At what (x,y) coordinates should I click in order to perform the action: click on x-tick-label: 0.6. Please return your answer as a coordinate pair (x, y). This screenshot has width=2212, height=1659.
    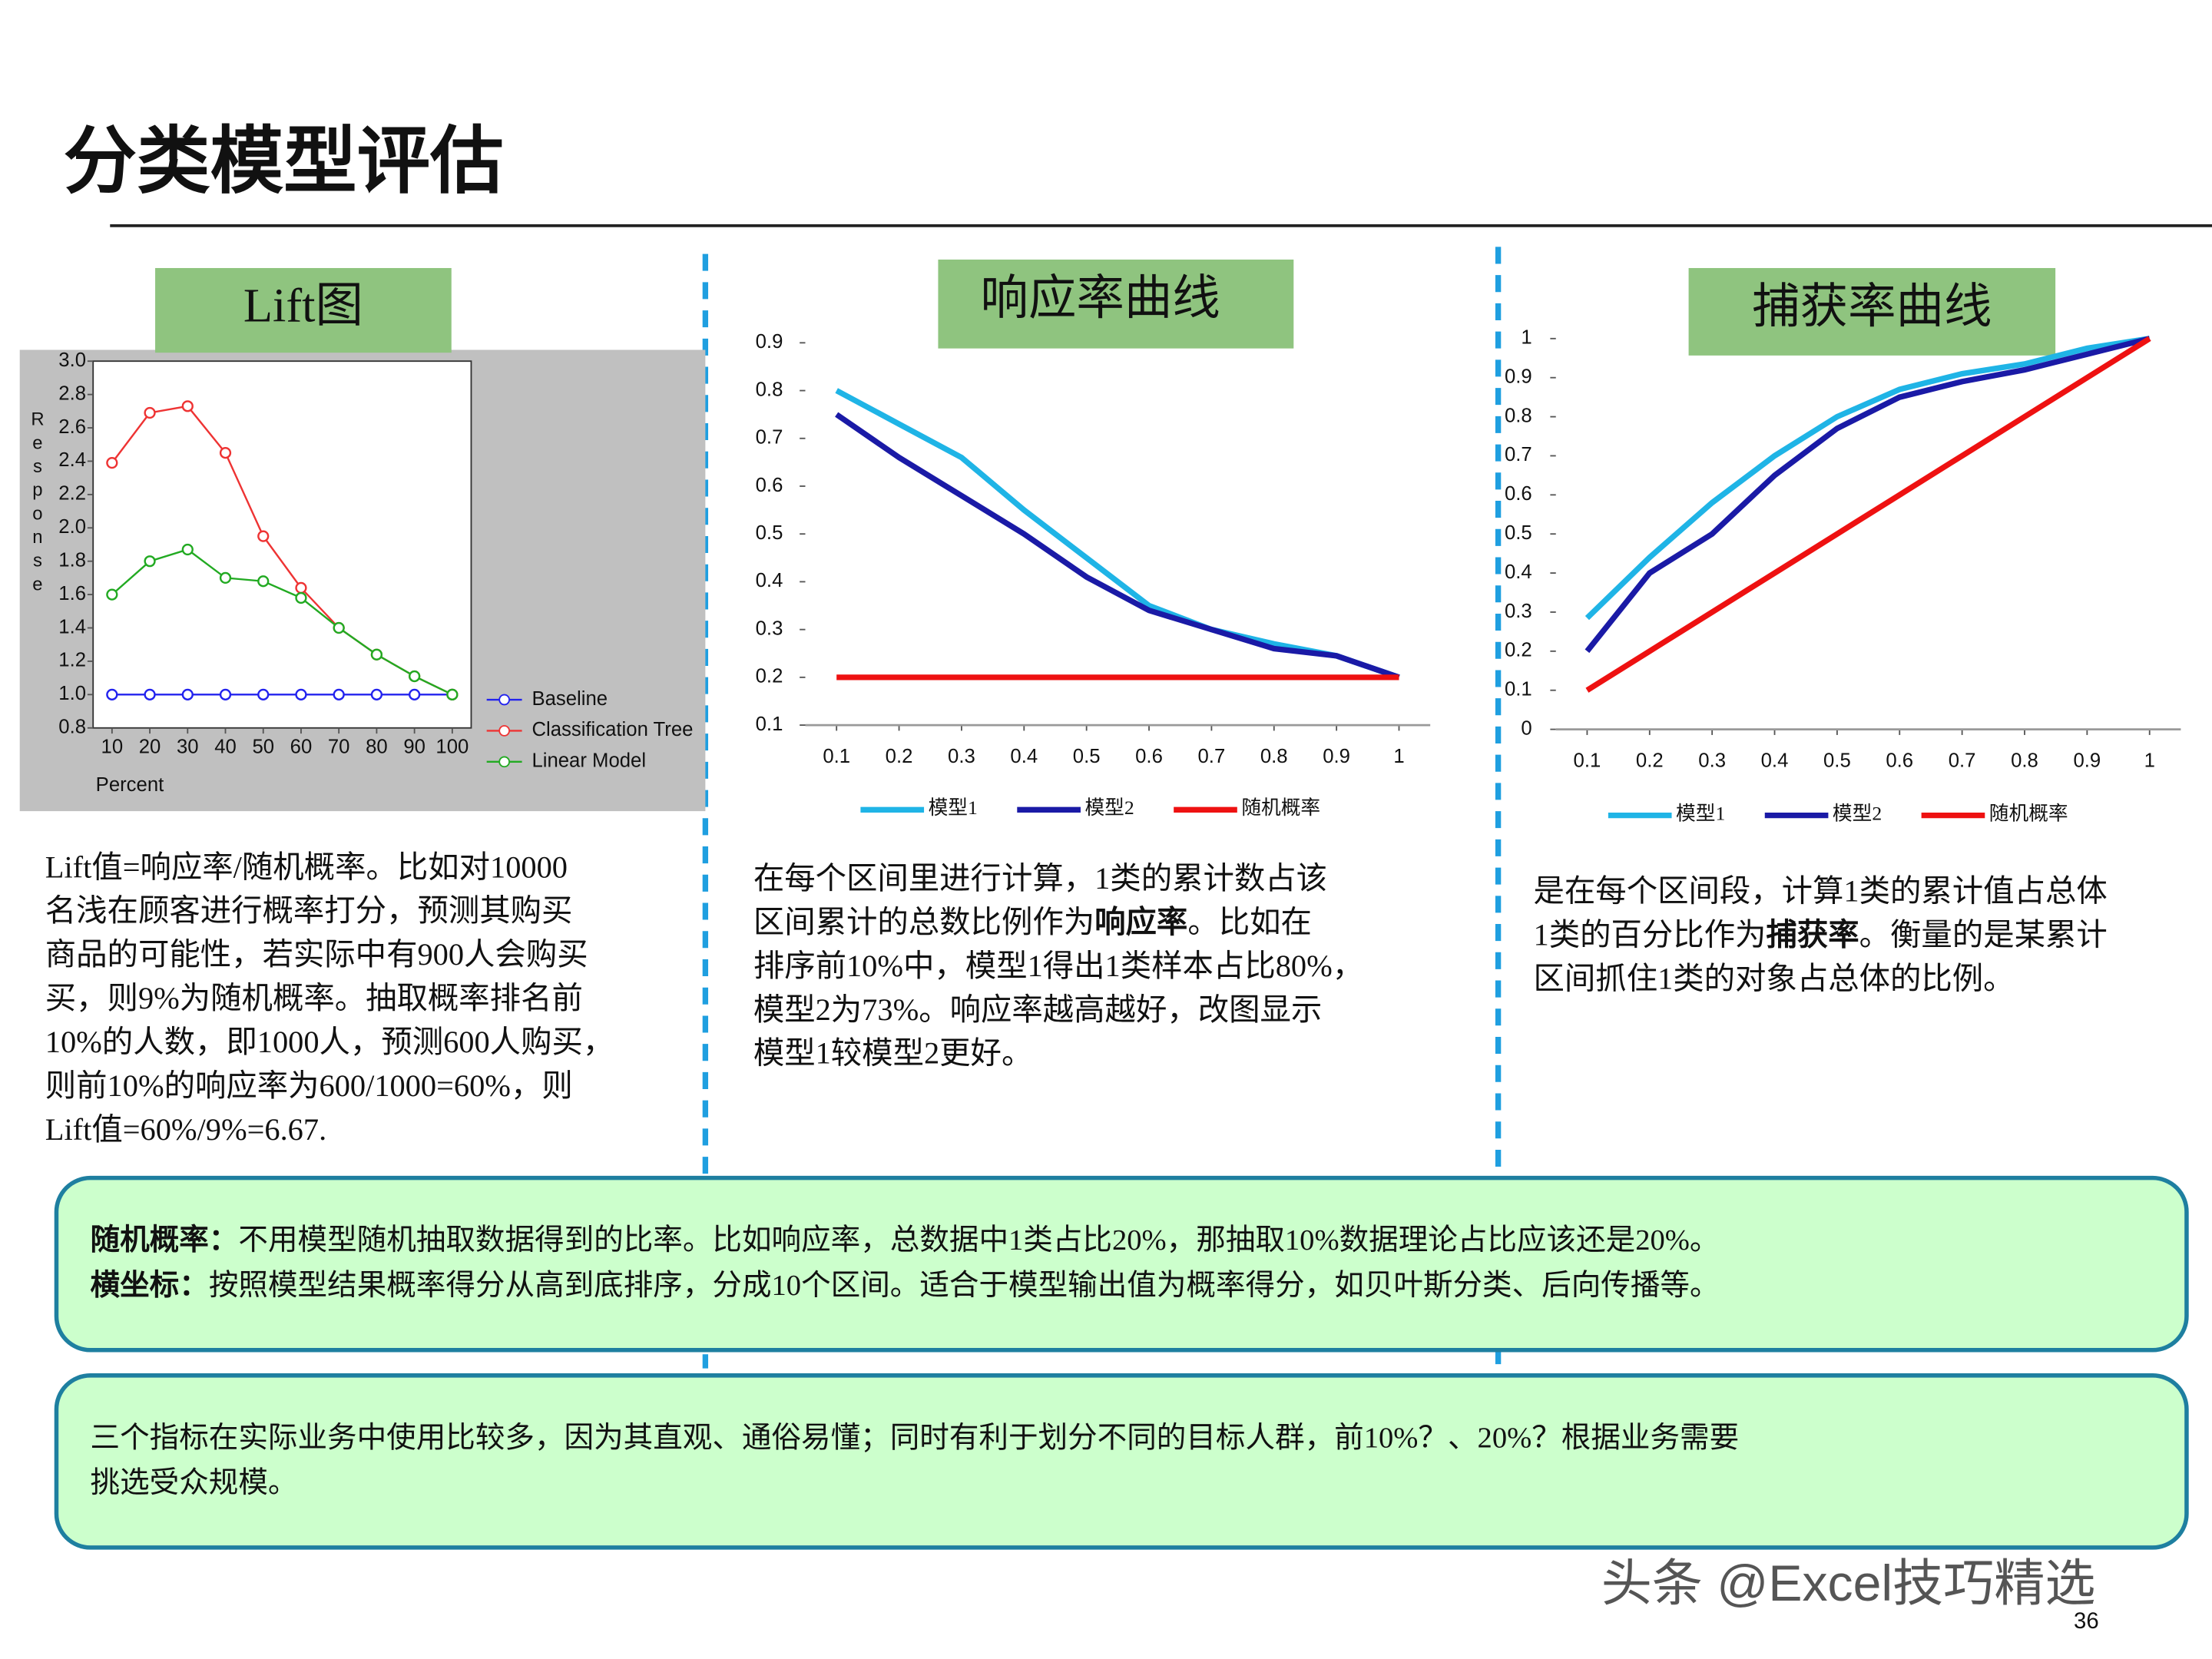
    Looking at the image, I should click on (1900, 761).